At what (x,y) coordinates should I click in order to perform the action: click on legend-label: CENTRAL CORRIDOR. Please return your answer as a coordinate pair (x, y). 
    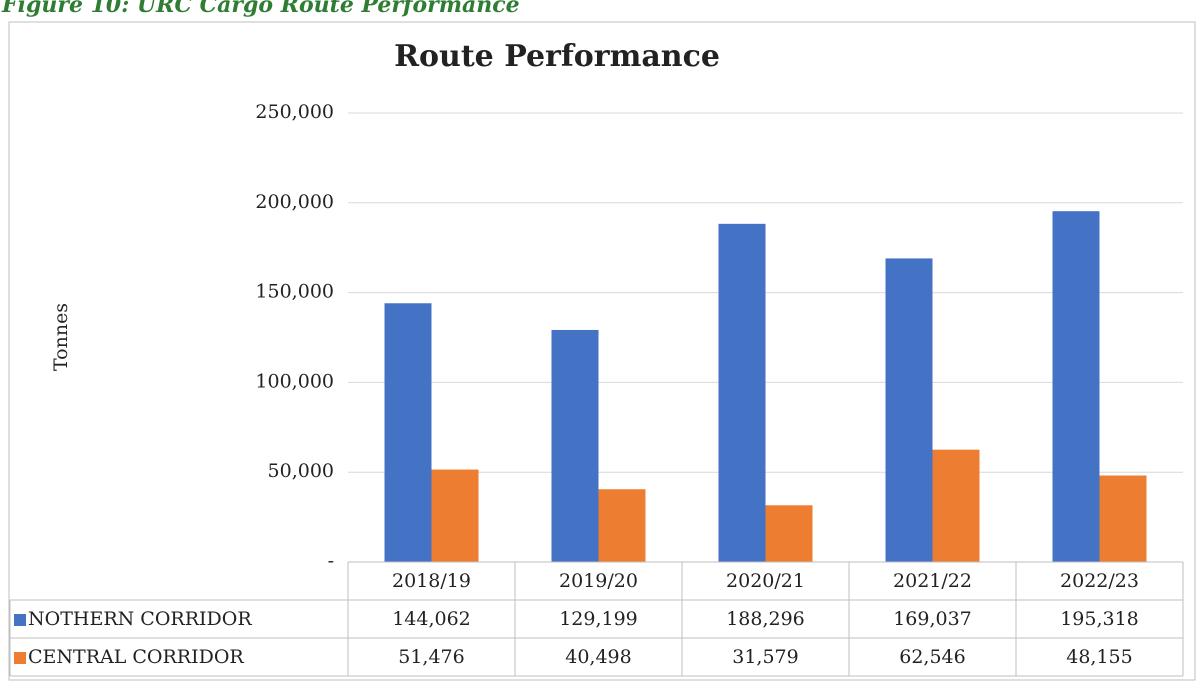
    Looking at the image, I should click on (136, 657).